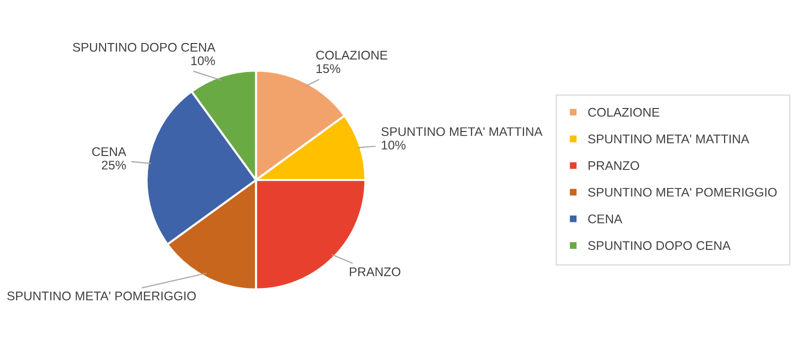  What do you see at coordinates (462, 131) in the screenshot?
I see `slice-label: SPUNTINO META' MATTINA` at bounding box center [462, 131].